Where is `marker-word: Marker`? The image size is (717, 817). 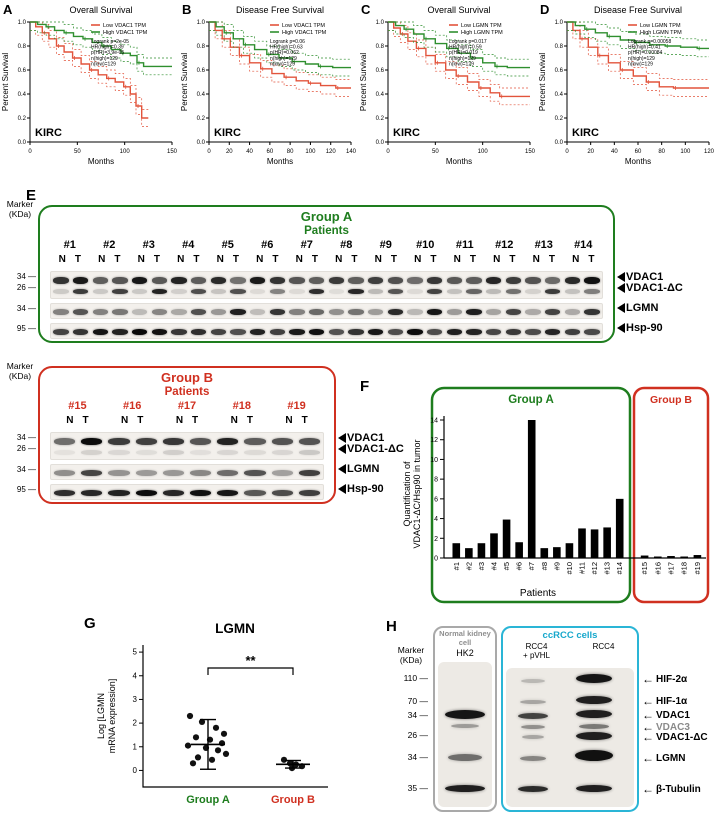 marker-word: Marker is located at coordinates (20, 366).